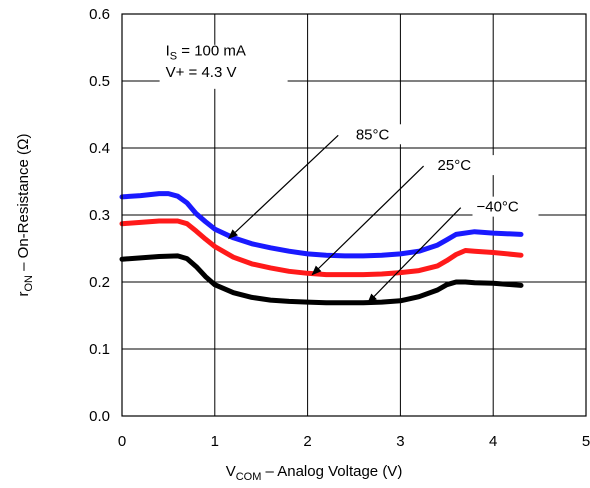 The height and width of the screenshot is (488, 590). Describe the element at coordinates (99, 416) in the screenshot. I see `y-tick-label: 0.0` at that location.